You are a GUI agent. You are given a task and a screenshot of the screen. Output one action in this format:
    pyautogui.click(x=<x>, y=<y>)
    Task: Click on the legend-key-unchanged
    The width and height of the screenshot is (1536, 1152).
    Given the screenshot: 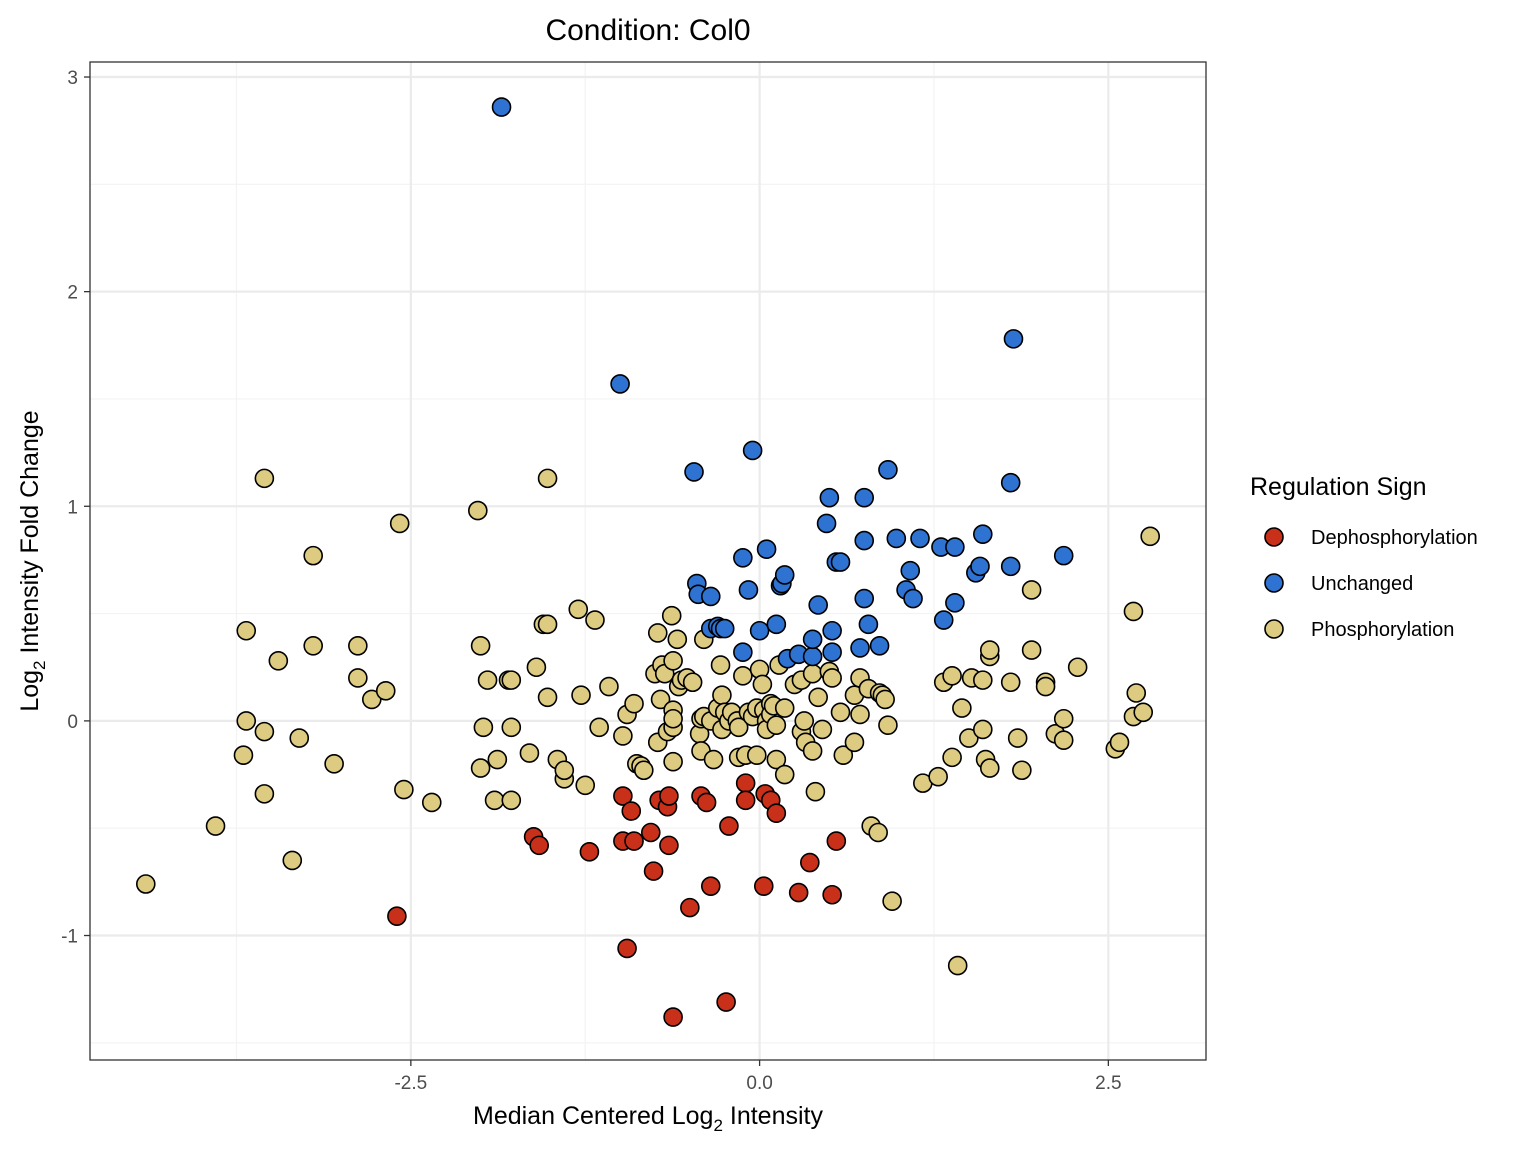 What is the action you would take?
    pyautogui.click(x=1274, y=583)
    